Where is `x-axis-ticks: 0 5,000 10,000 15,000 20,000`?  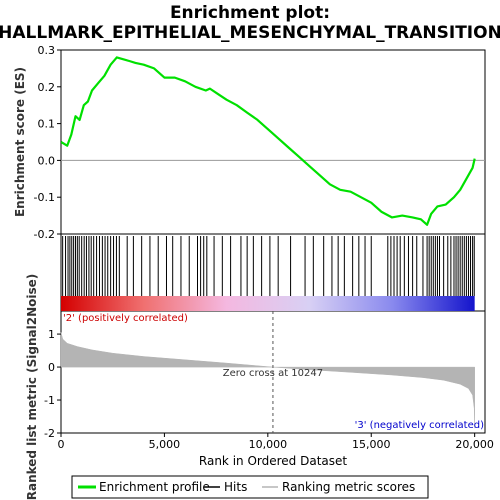
x-axis-ticks: 0 5,000 10,000 15,000 20,000 is located at coordinates (276, 442).